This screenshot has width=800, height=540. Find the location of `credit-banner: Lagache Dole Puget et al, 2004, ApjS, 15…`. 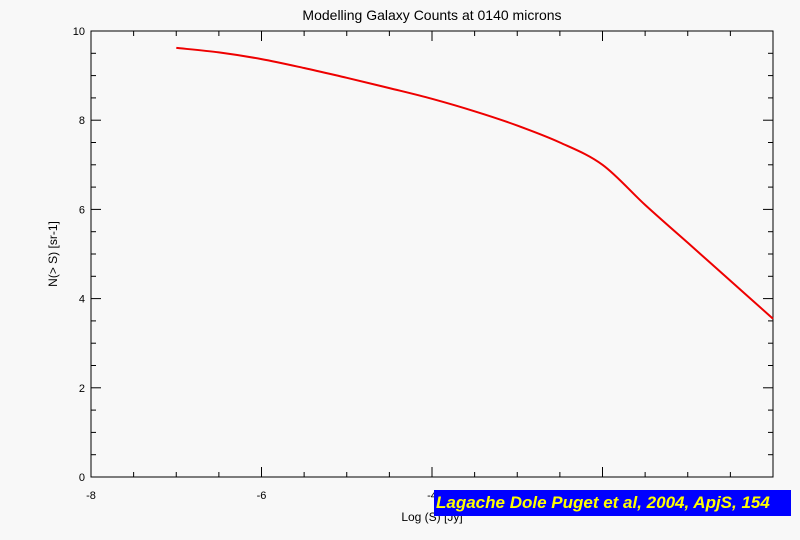

credit-banner: Lagache Dole Puget et al, 2004, ApjS, 15… is located at coordinates (612, 503).